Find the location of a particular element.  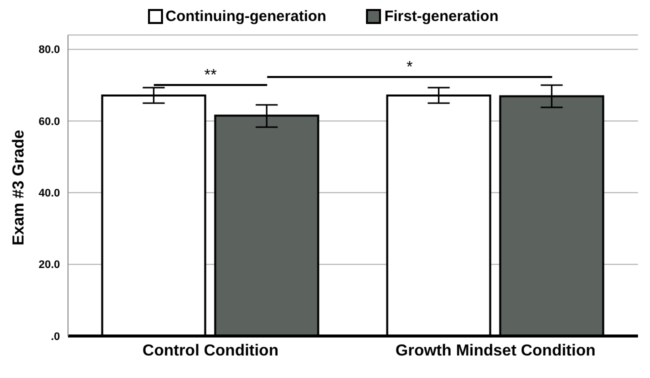

y-tick-label: 60.0 is located at coordinates (49, 122).